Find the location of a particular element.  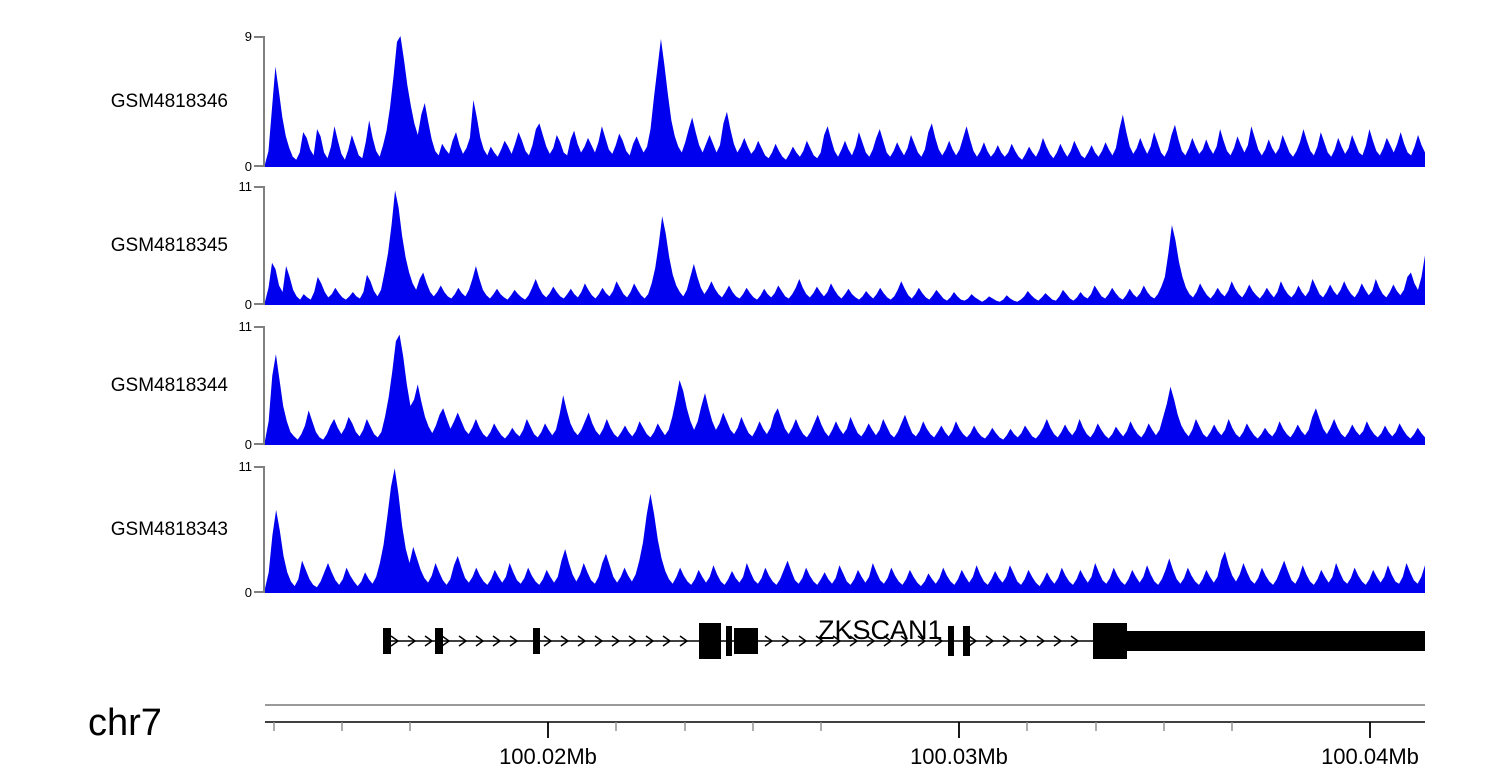

track-label: GSM4818346 is located at coordinates (169, 101).